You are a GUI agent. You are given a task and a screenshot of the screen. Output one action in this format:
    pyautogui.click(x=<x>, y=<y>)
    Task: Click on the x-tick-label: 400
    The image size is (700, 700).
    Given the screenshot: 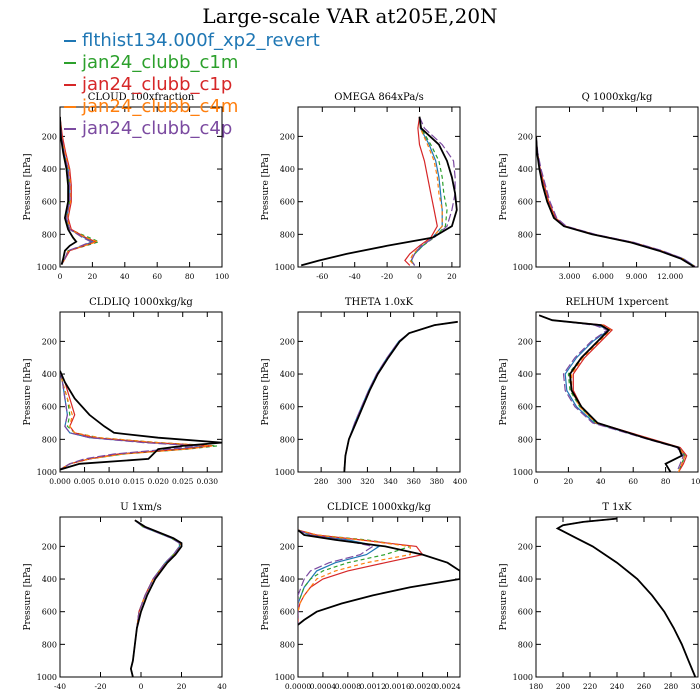 What is the action you would take?
    pyautogui.click(x=460, y=481)
    